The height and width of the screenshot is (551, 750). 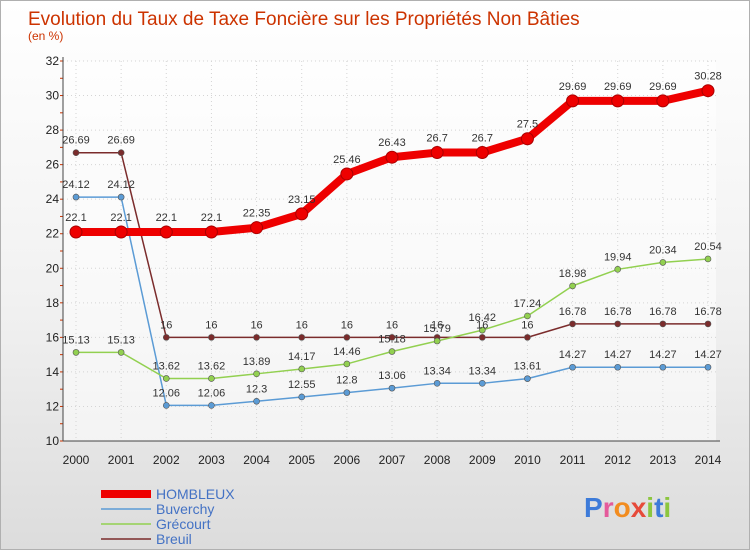 I want to click on data-label: 14.17, so click(x=302, y=357).